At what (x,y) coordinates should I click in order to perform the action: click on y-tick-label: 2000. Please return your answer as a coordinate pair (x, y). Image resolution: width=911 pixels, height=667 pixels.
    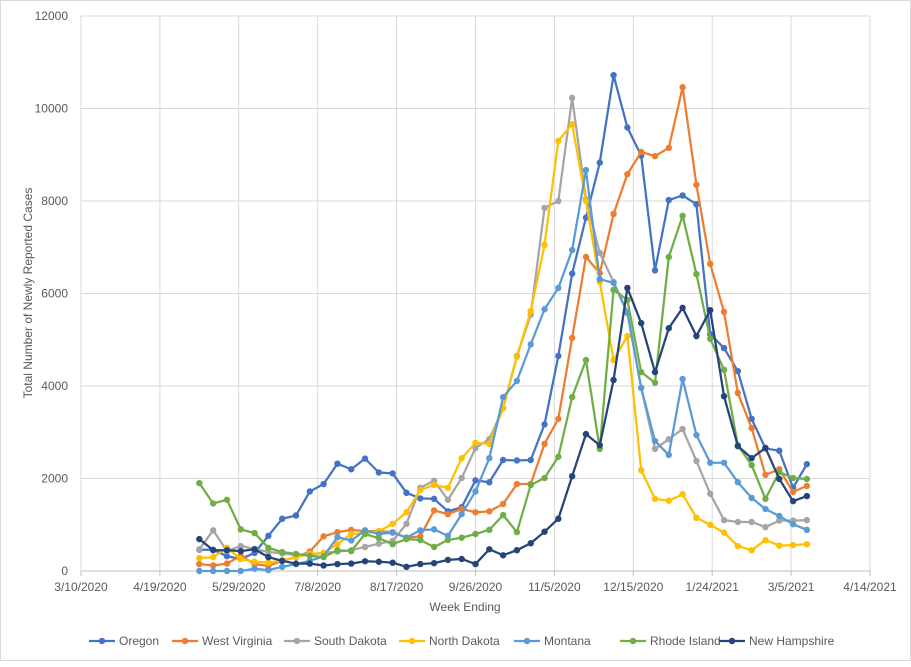
    Looking at the image, I should click on (54, 479).